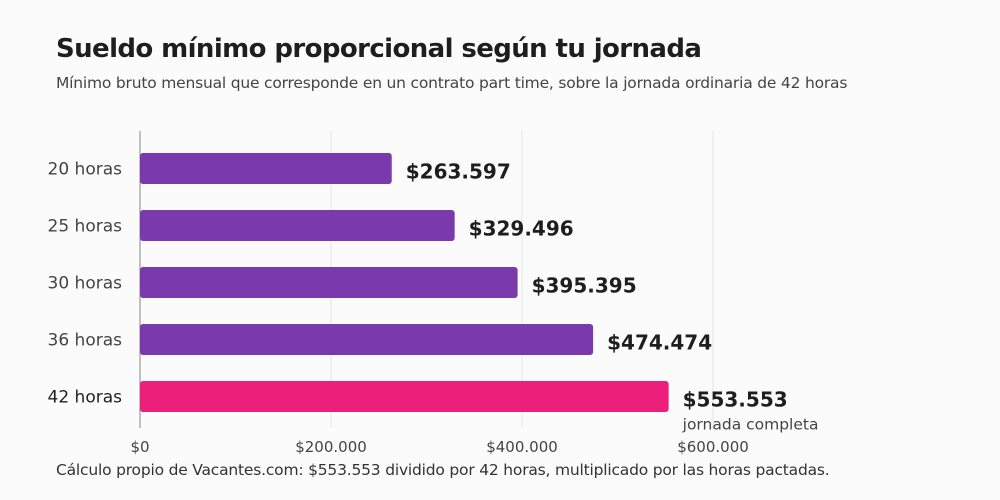 This screenshot has width=1000, height=500. Describe the element at coordinates (750, 425) in the screenshot. I see `highlight-note: jornada completa` at that location.